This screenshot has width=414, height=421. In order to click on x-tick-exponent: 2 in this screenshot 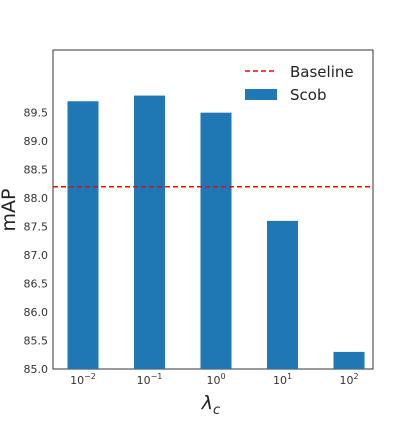, I will do `click(355, 376)`.